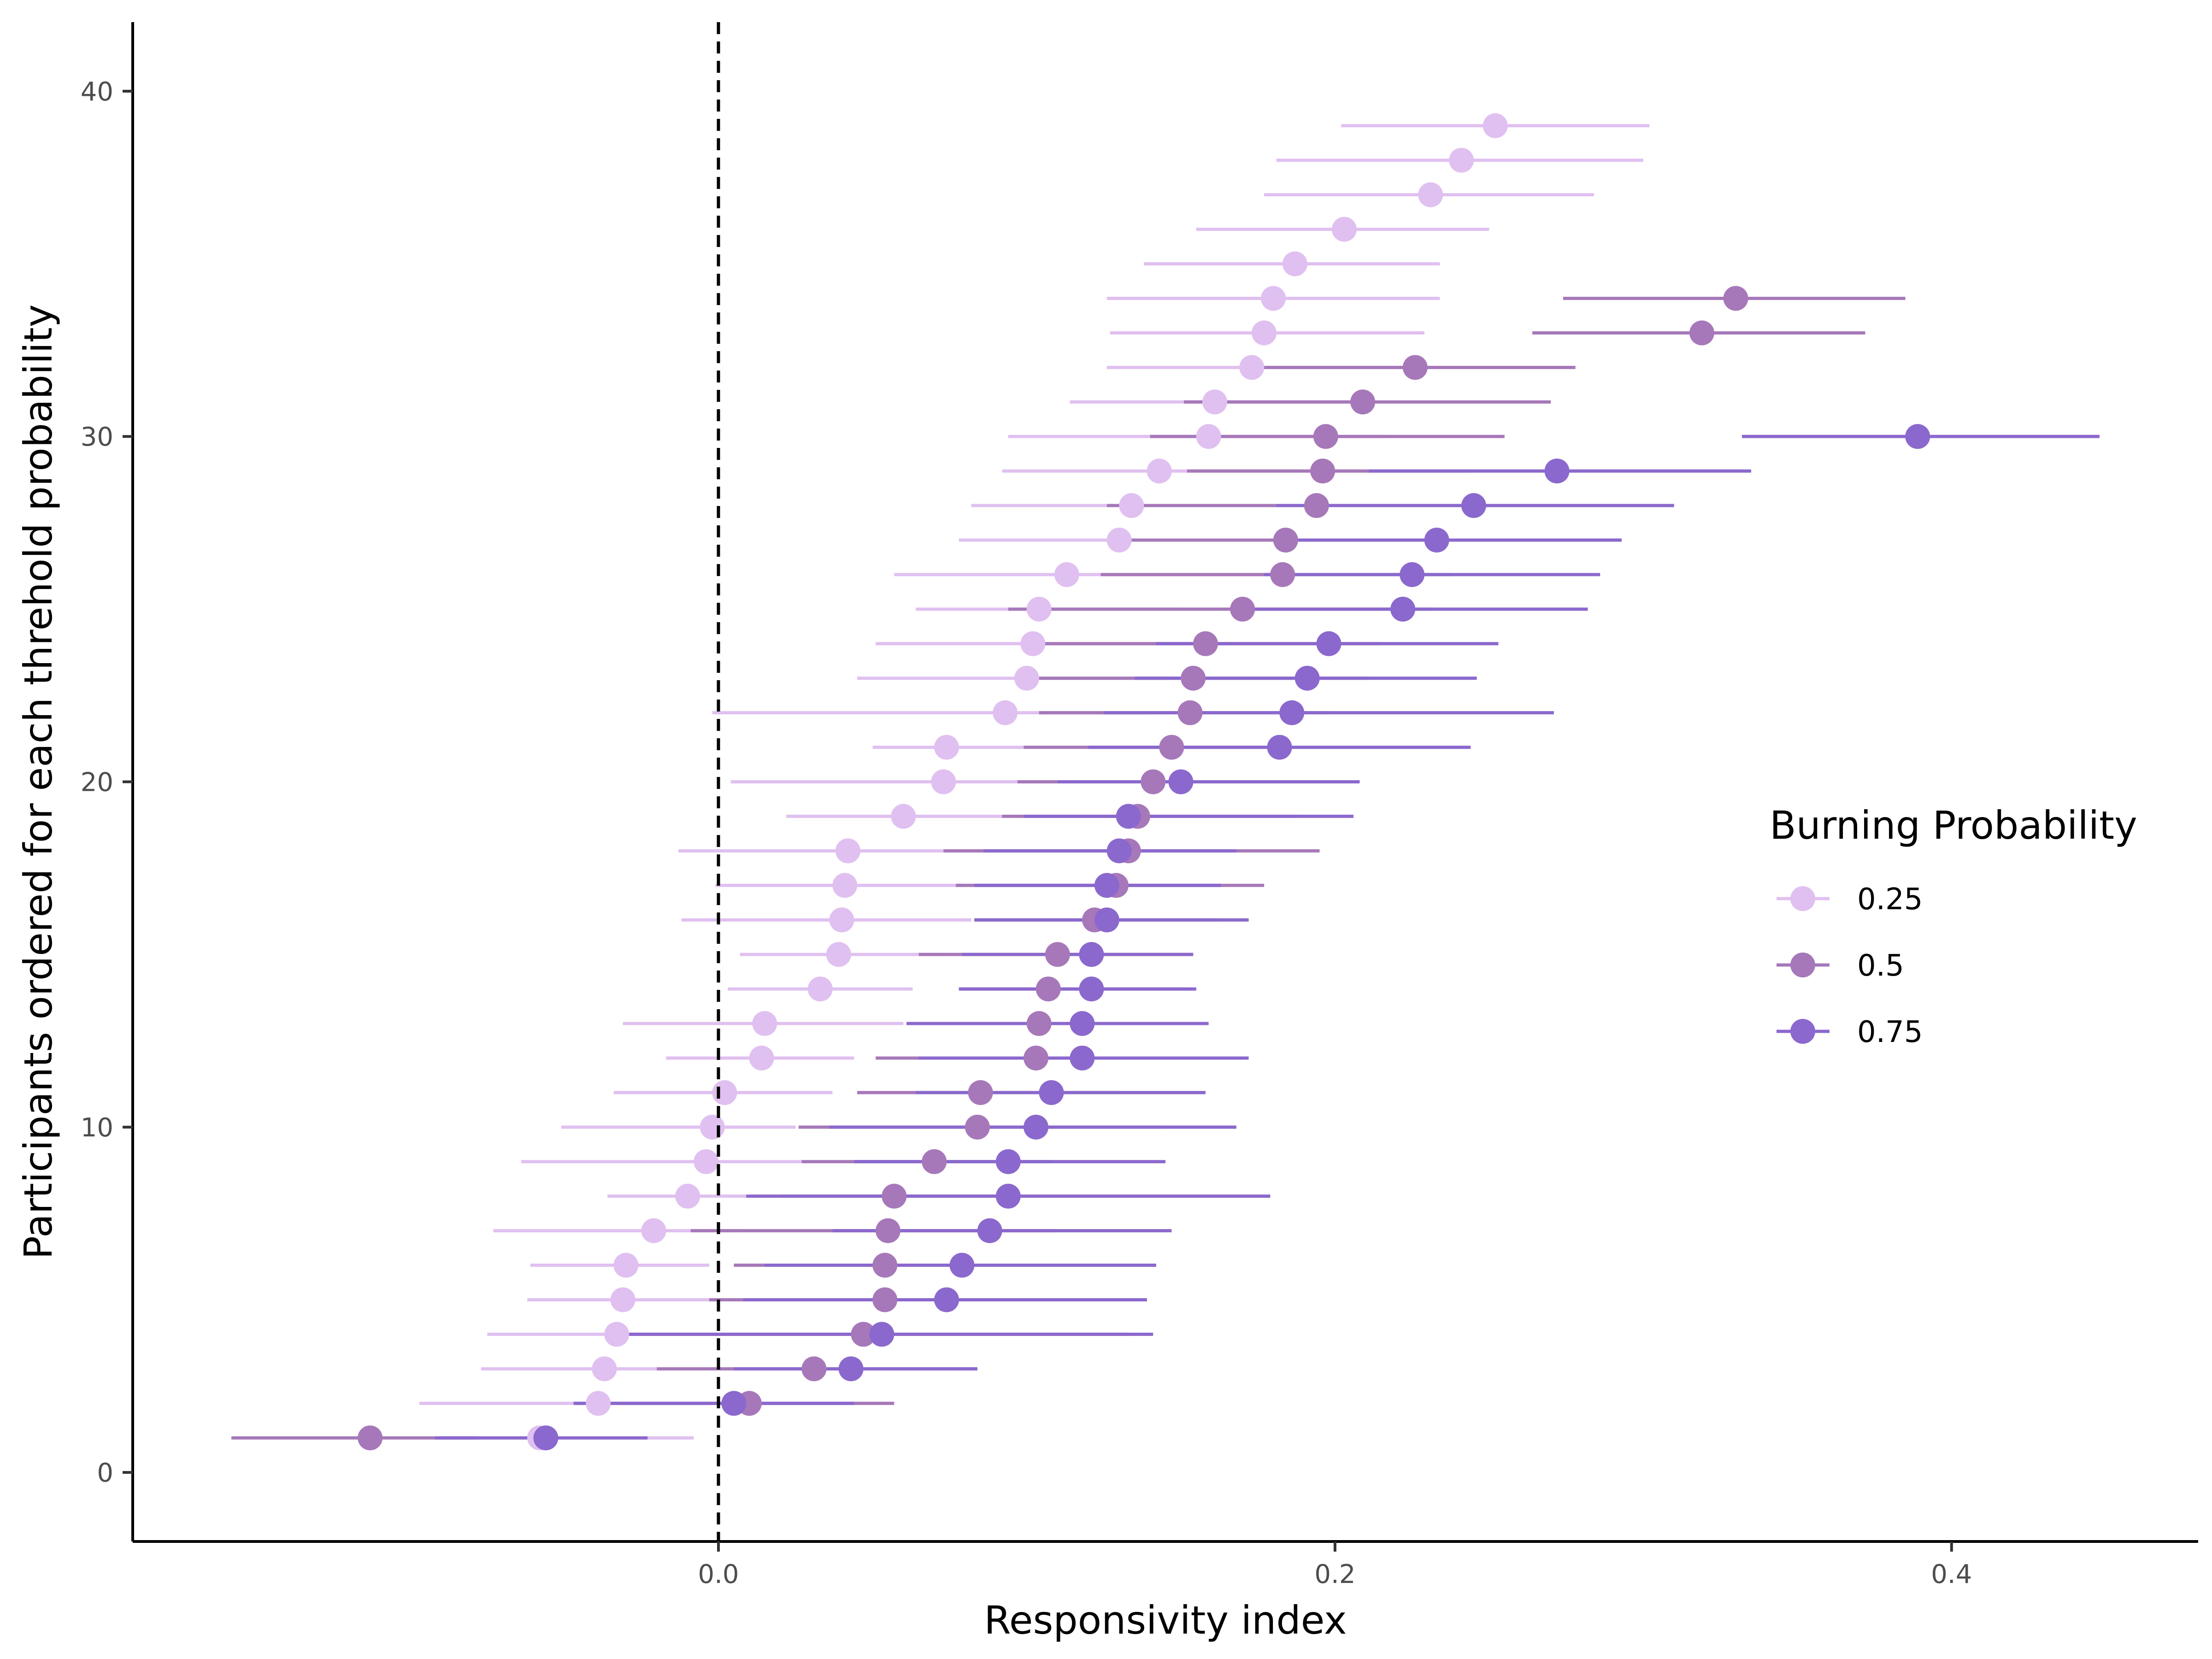 The image size is (2212, 1659). I want to click on legend-key-point-0.75, so click(1802, 1031).